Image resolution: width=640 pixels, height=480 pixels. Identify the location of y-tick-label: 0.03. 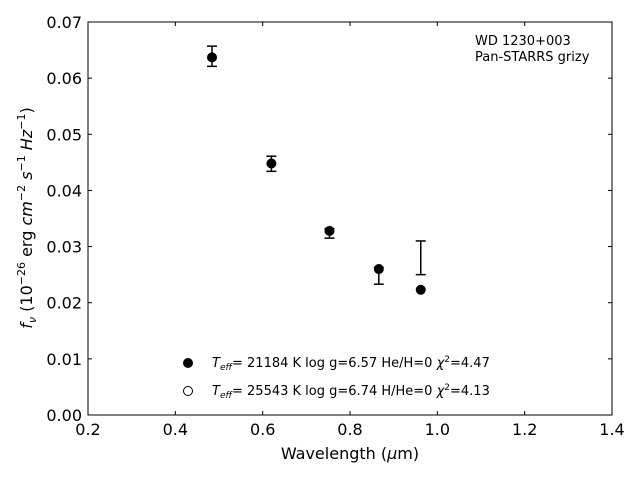
(64, 247).